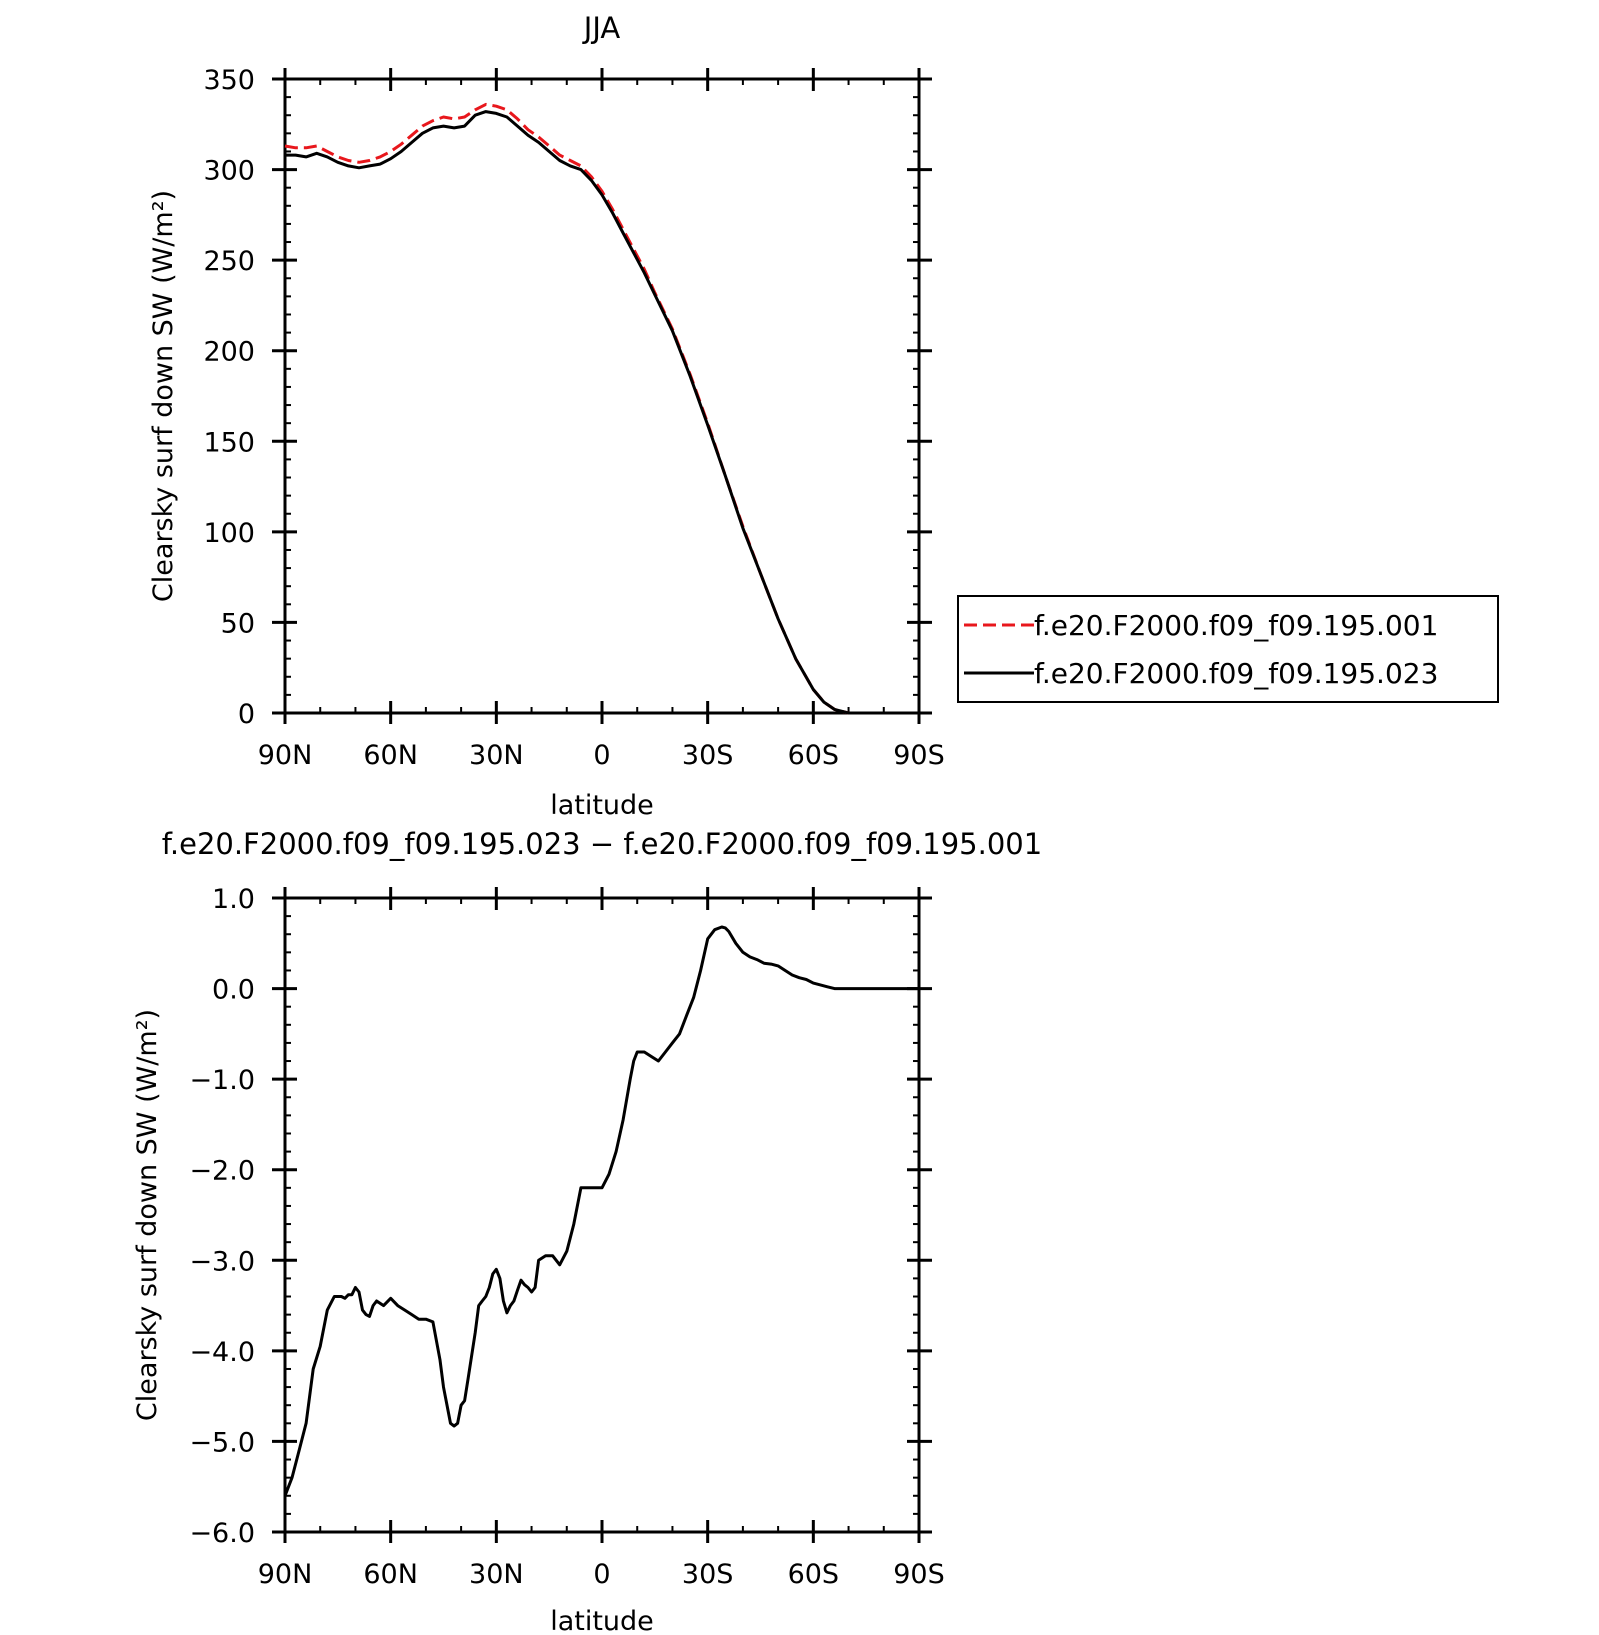  What do you see at coordinates (602, 1620) in the screenshot?
I see `bottom-x-axis-title: latitude` at bounding box center [602, 1620].